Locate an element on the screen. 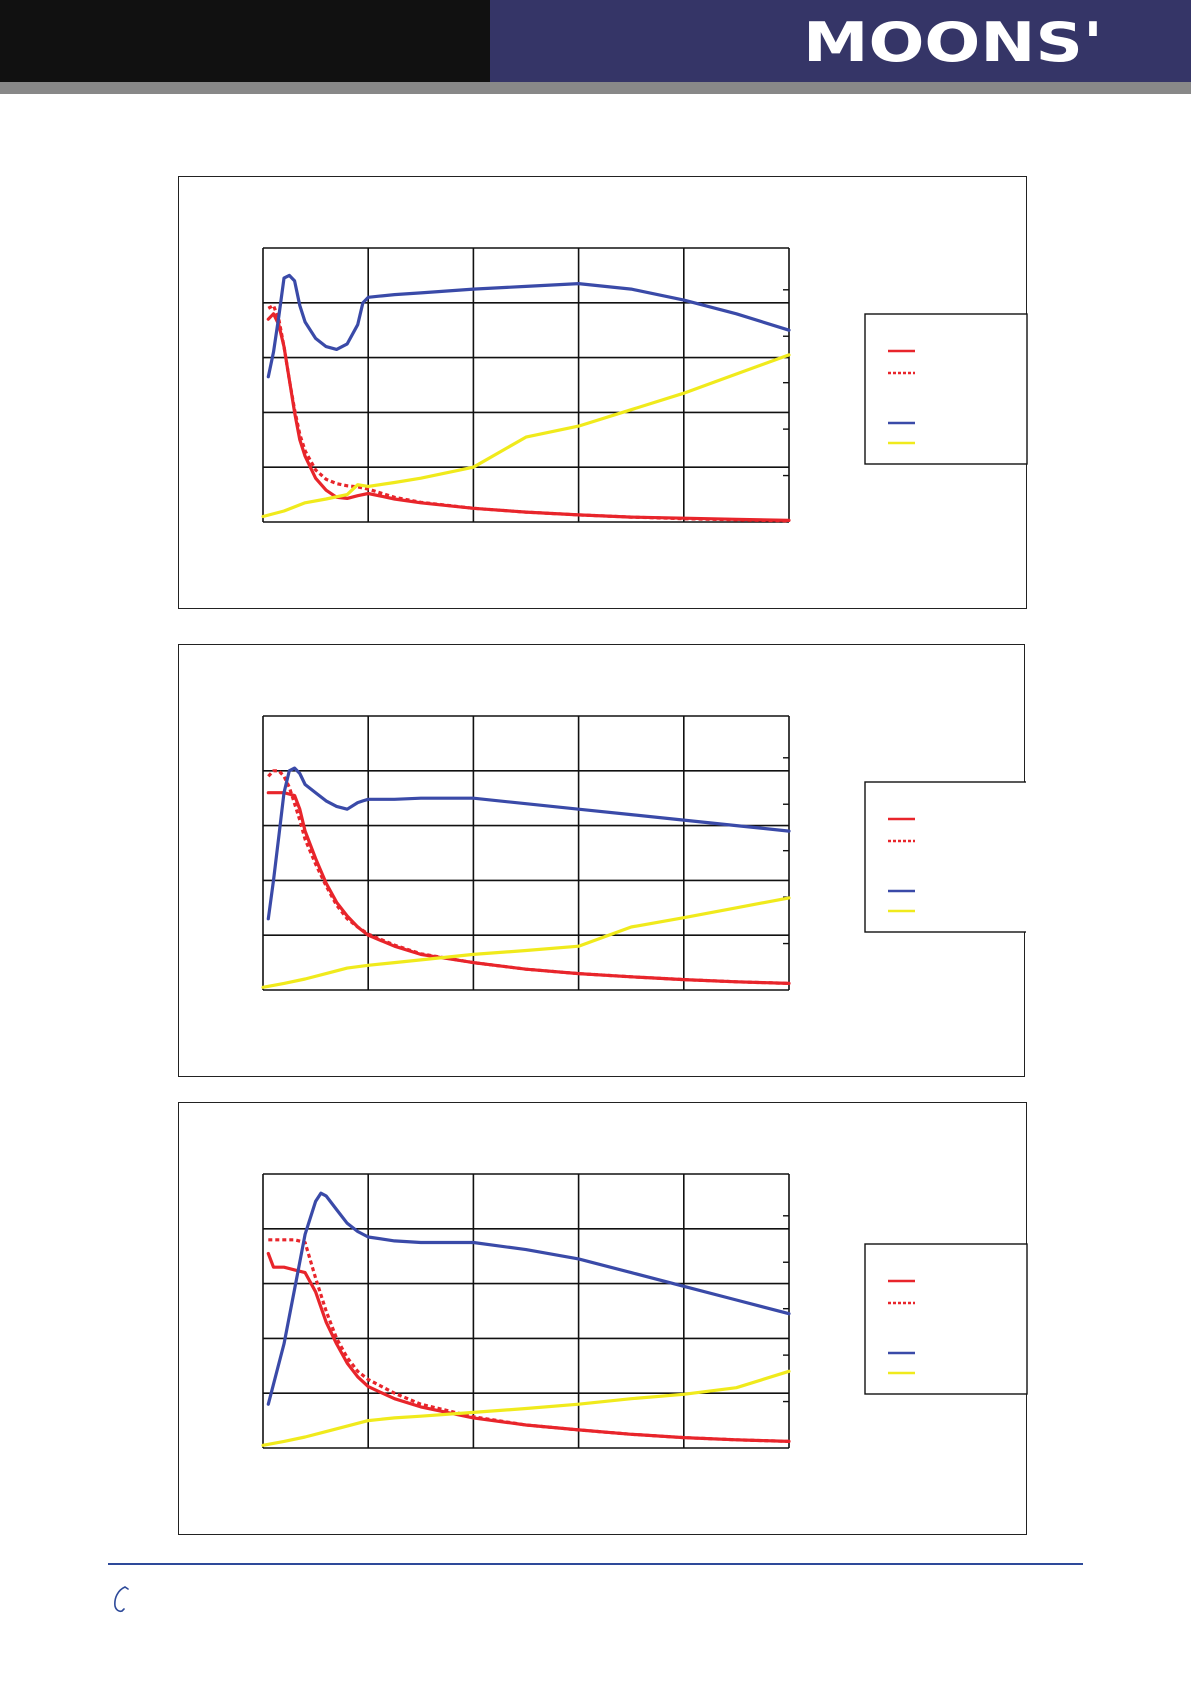 This screenshot has height=1684, width=1191. header-brand-band is located at coordinates (840, 41).